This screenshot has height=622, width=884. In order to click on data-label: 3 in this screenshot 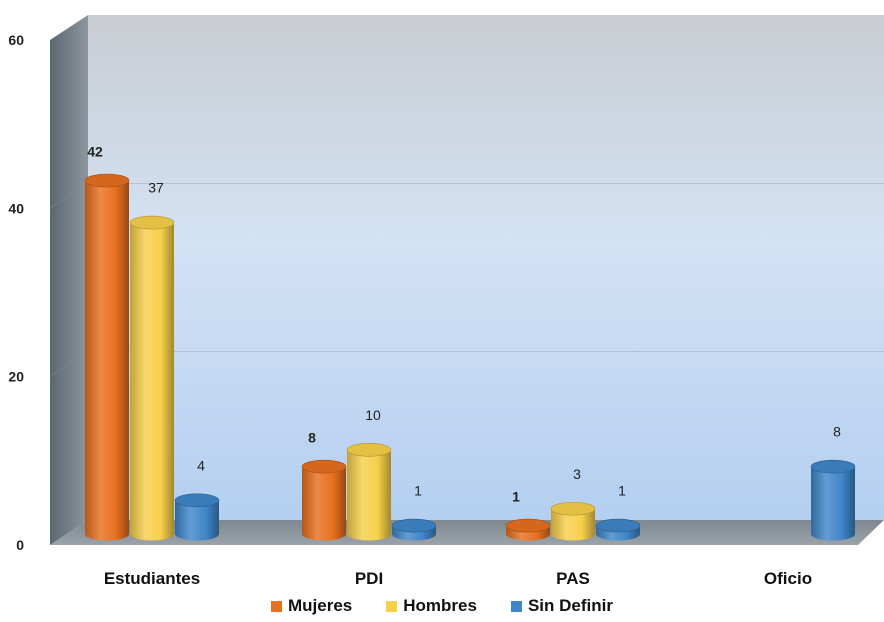, I will do `click(577, 474)`.